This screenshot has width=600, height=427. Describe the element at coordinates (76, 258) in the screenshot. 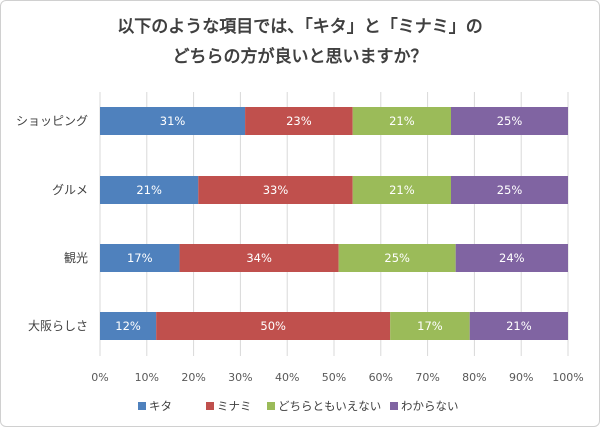

I see `category-label: 観光` at that location.